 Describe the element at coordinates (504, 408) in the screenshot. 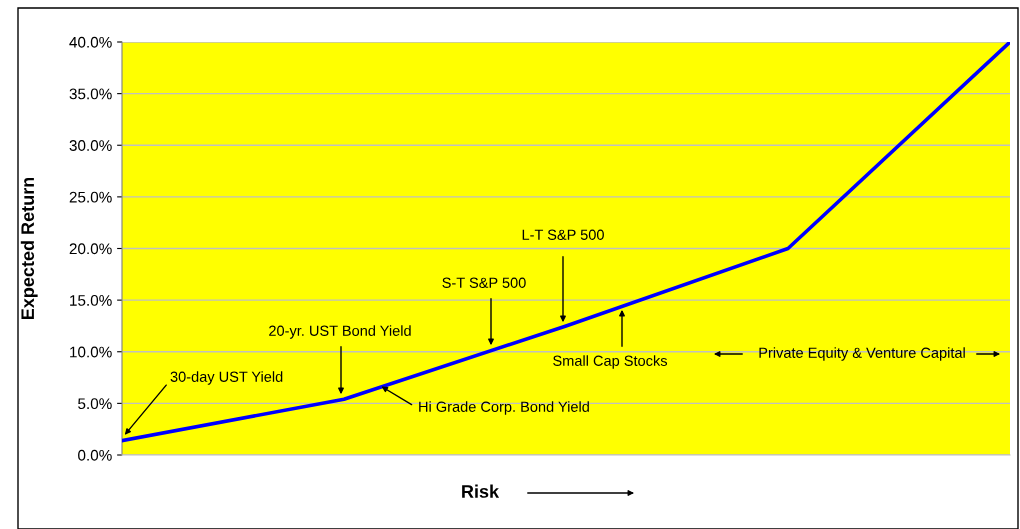

I see `annotation: Hi Grade Corp. Bond Yield` at that location.